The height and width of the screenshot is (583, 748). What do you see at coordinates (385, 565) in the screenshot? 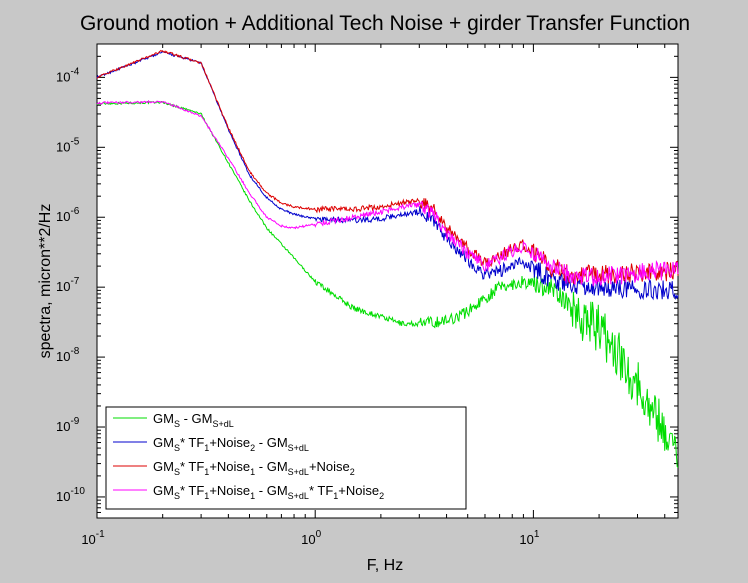
I see `x-axis-label: F, Hz` at bounding box center [385, 565].